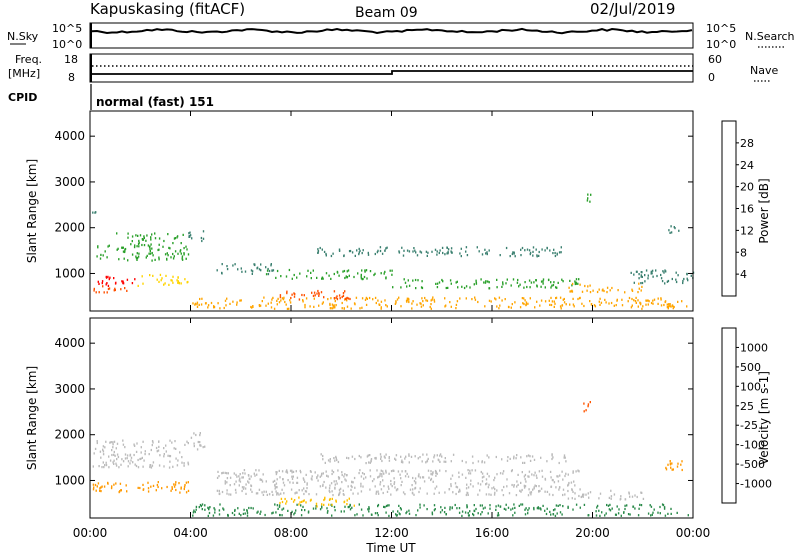 This screenshot has width=800, height=558. Describe the element at coordinates (592, 533) in the screenshot. I see `time-tick-label: 20:00` at that location.